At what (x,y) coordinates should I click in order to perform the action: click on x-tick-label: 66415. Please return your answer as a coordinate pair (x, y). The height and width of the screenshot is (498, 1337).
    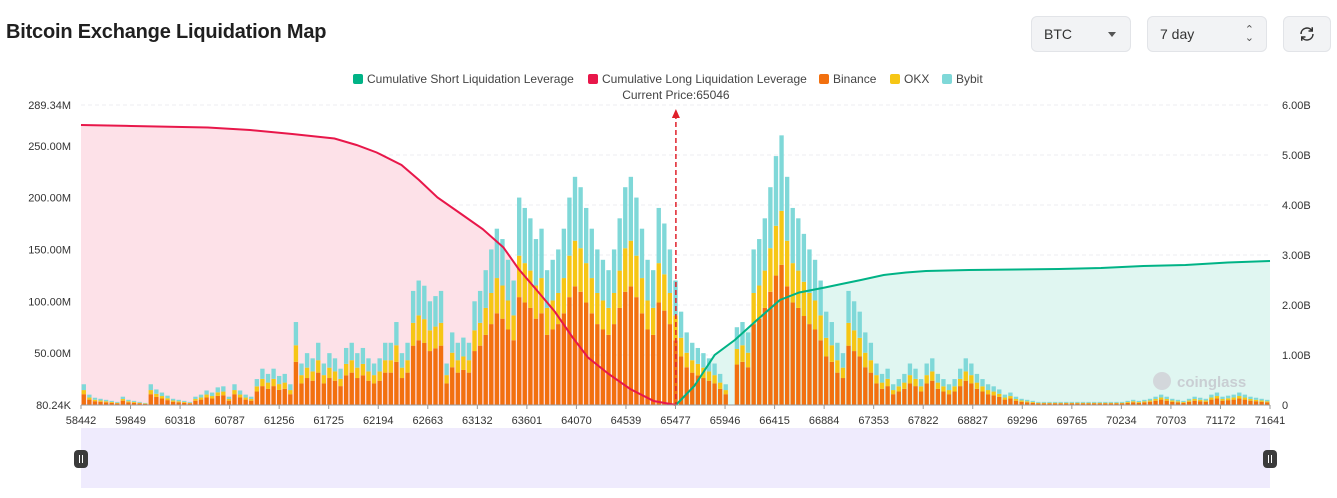
    Looking at the image, I should click on (774, 421).